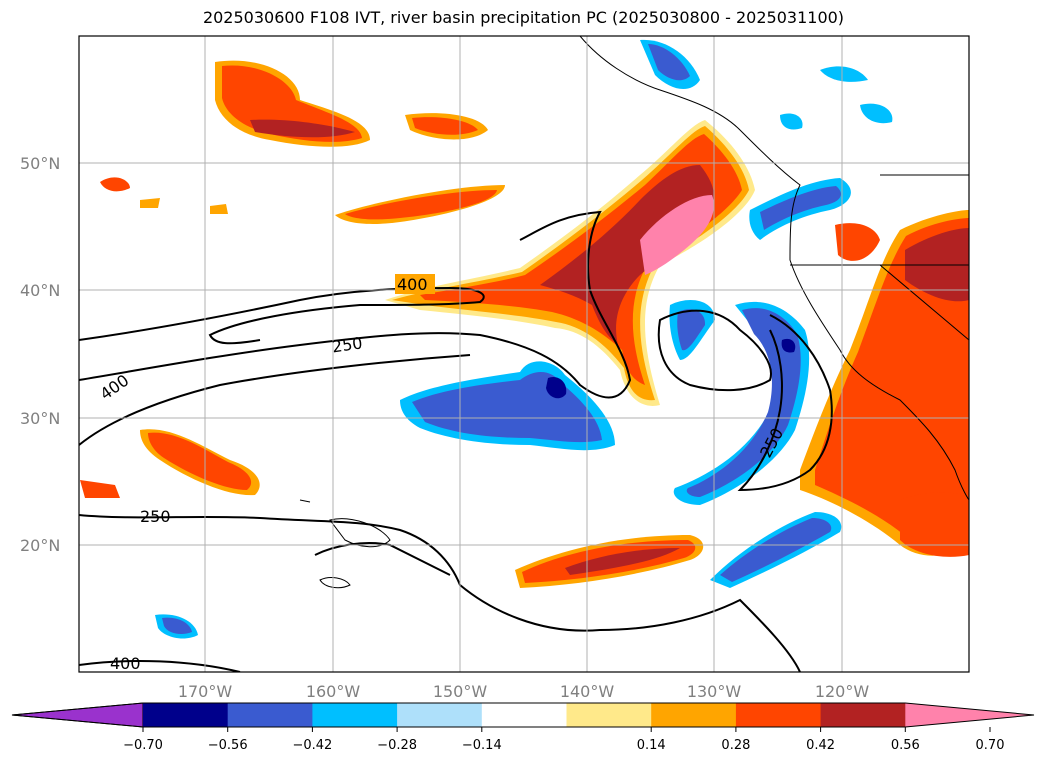  Describe the element at coordinates (905, 745) in the screenshot. I see `colorbar-tick-label: 0.56` at that location.